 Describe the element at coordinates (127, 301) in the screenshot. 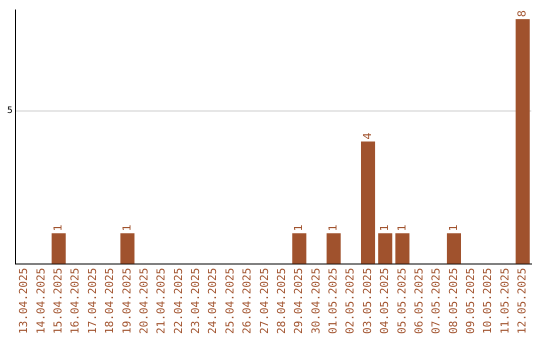

I see `x-tick-label: 19.04.2025` at that location.